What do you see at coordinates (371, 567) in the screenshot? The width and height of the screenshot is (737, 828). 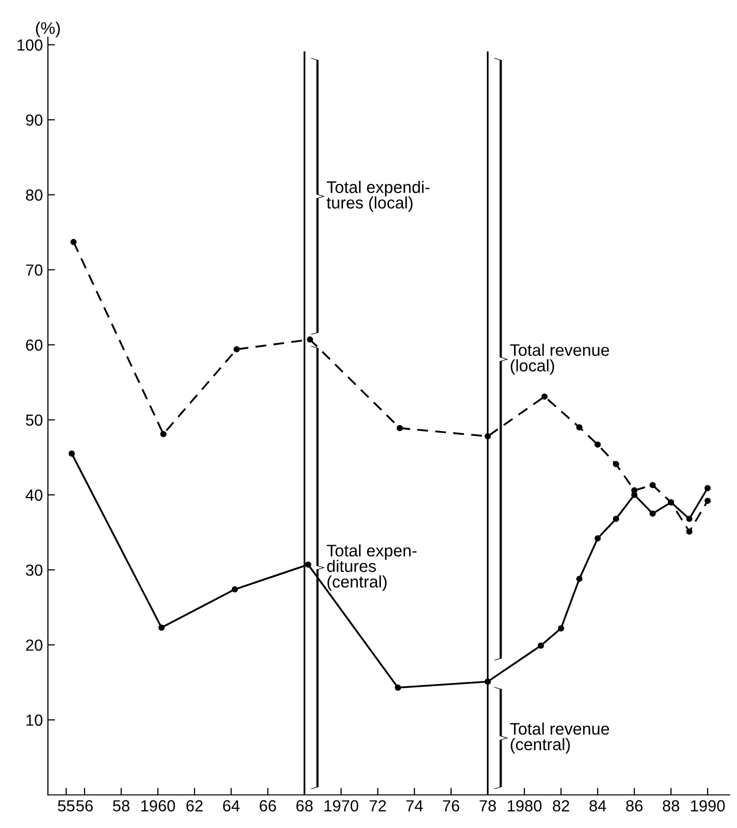 I see `annotation: Total expen- ditures (central)` at bounding box center [371, 567].